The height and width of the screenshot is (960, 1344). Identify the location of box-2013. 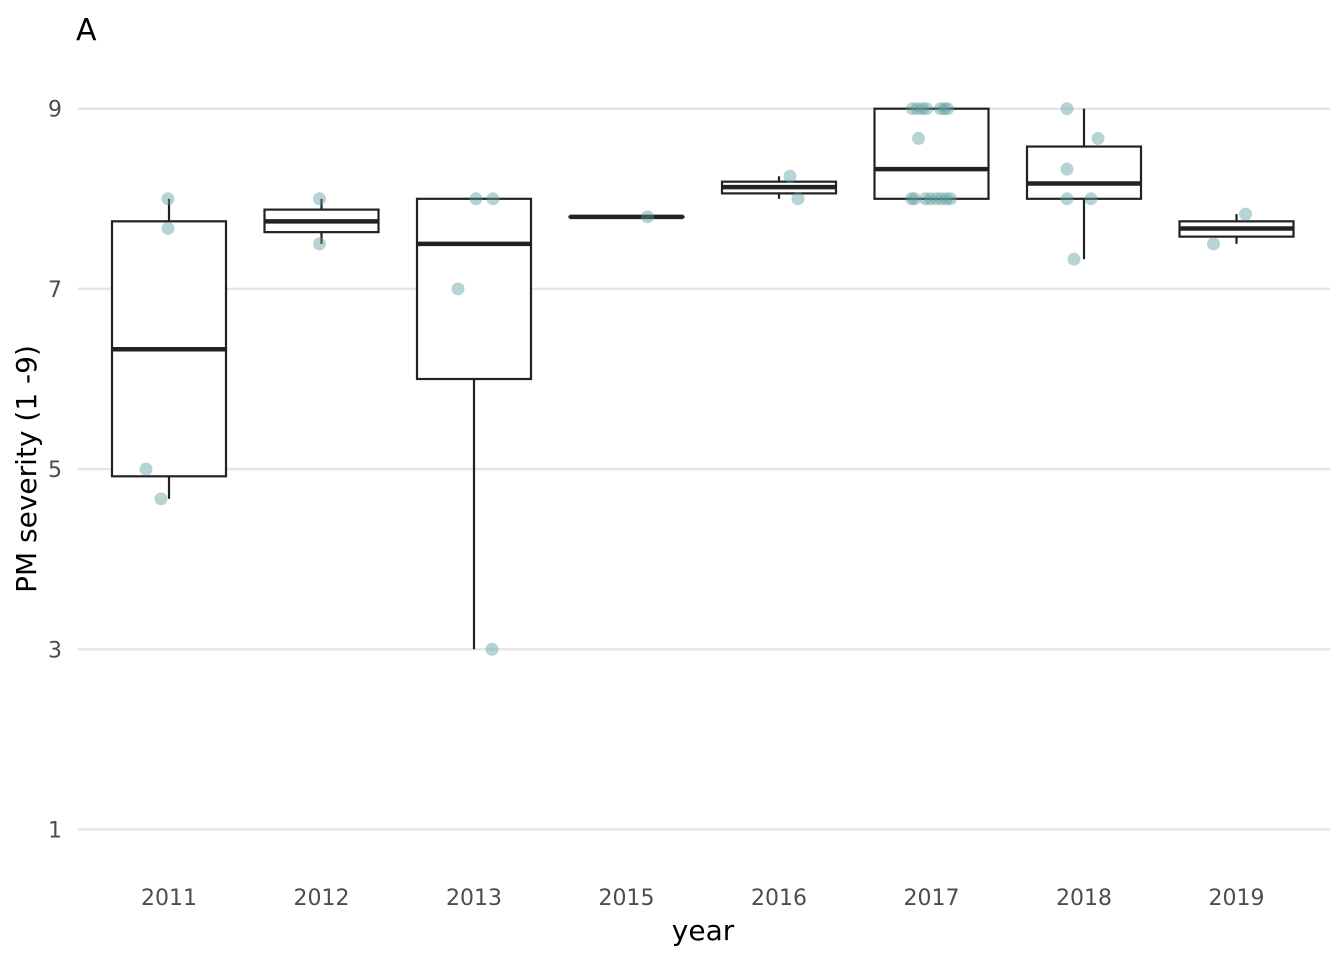
(474, 423).